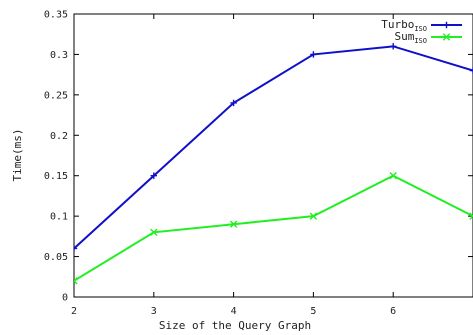  Describe the element at coordinates (56, 95) in the screenshot. I see `y-tick-label: 0.25` at that location.